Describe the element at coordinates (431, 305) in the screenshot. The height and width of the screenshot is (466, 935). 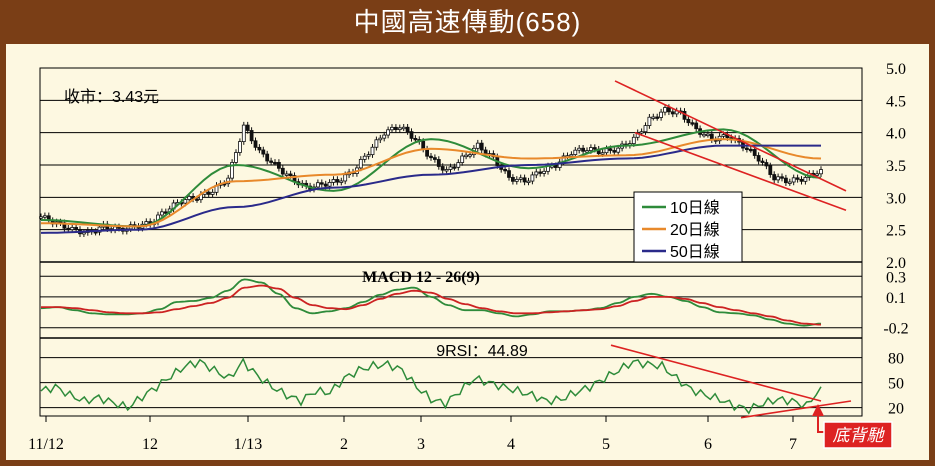
I see `macd-line` at that location.